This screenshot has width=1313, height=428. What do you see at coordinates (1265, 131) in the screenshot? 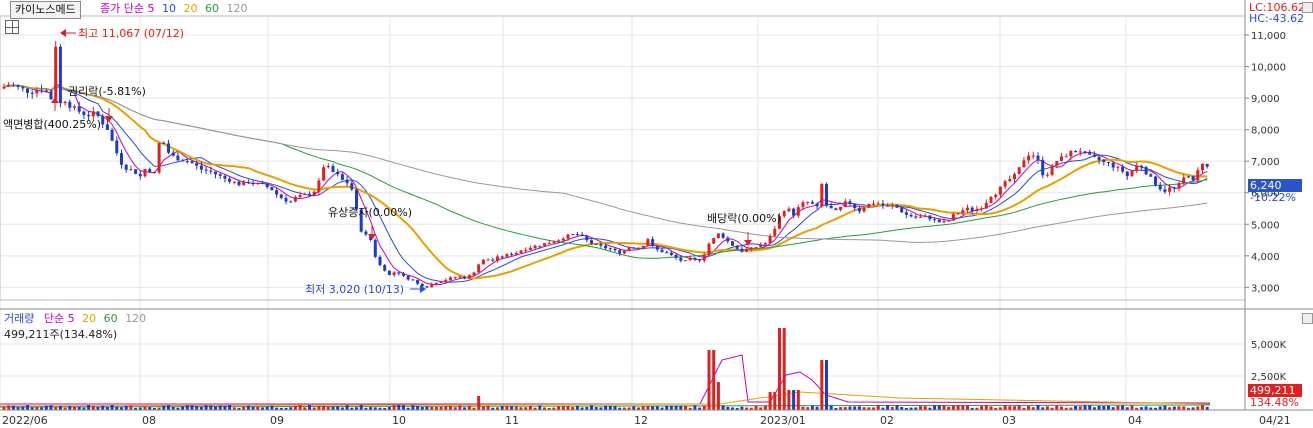
I see `y-tick-label: 8,000` at bounding box center [1265, 131].